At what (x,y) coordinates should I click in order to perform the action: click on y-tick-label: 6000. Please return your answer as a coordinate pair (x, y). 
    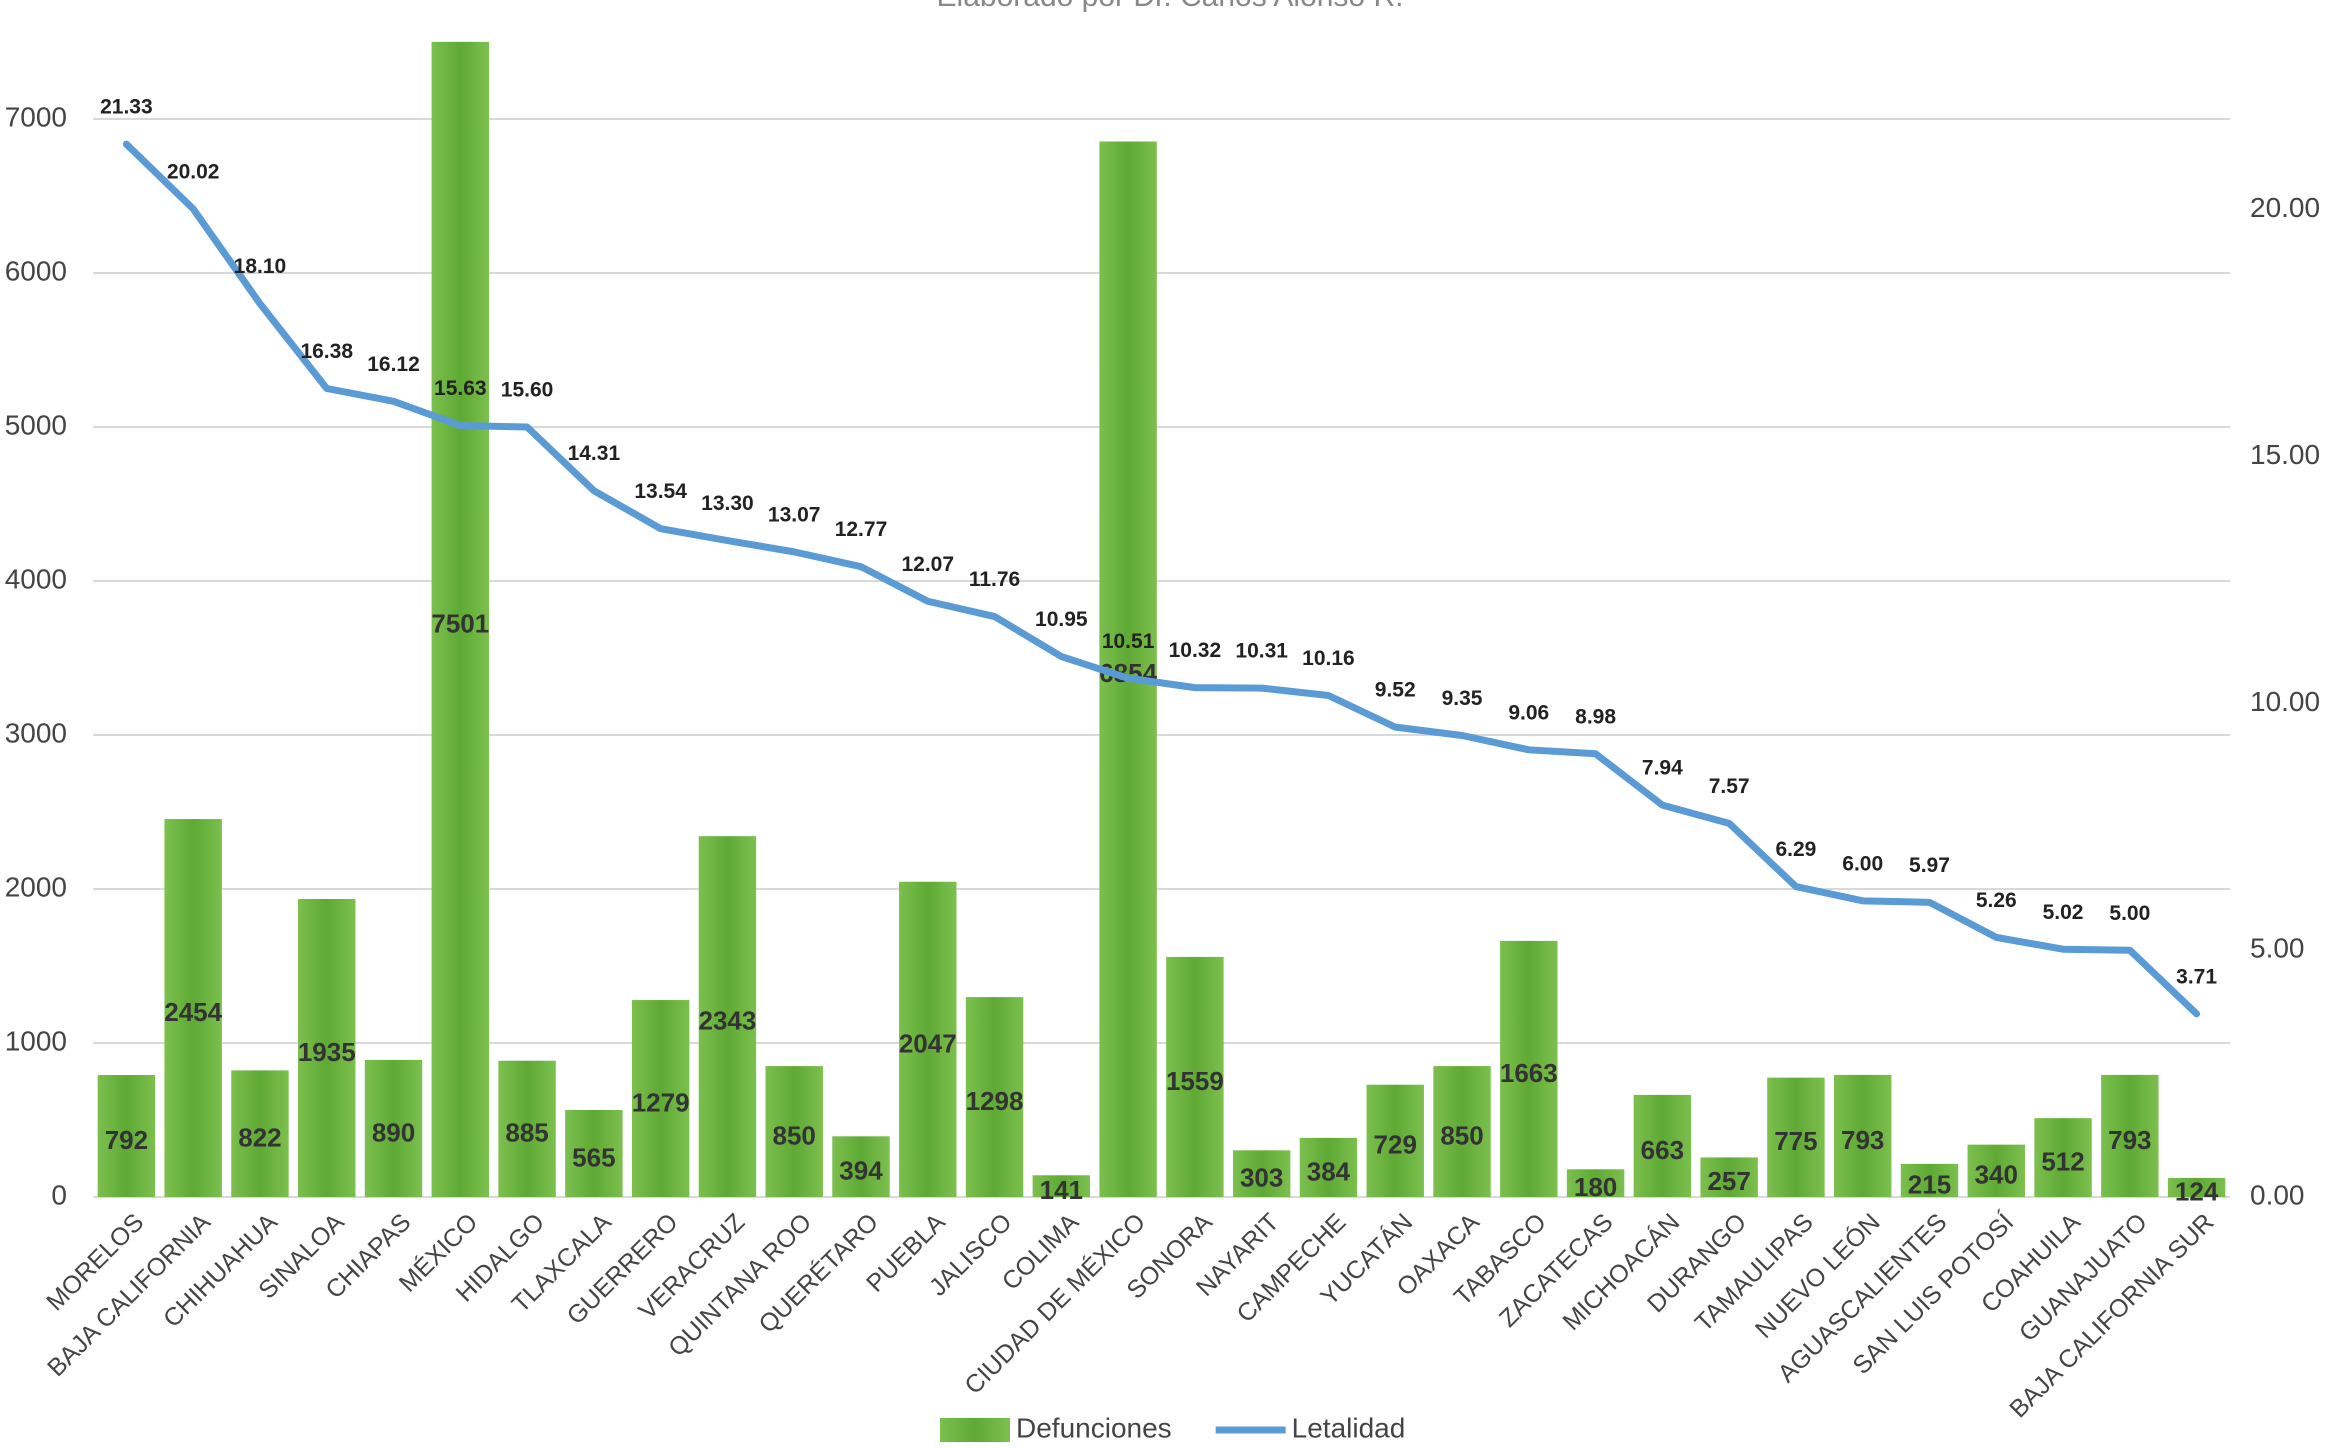
    Looking at the image, I should click on (36, 270).